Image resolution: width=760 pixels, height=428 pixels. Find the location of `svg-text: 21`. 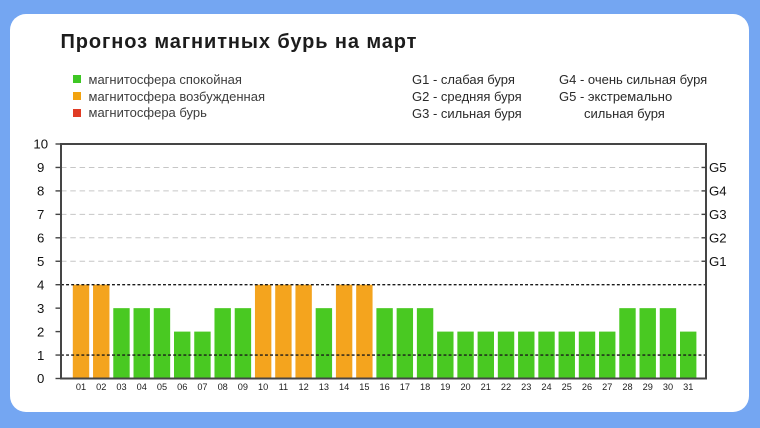

svg-text: 21 is located at coordinates (486, 387).